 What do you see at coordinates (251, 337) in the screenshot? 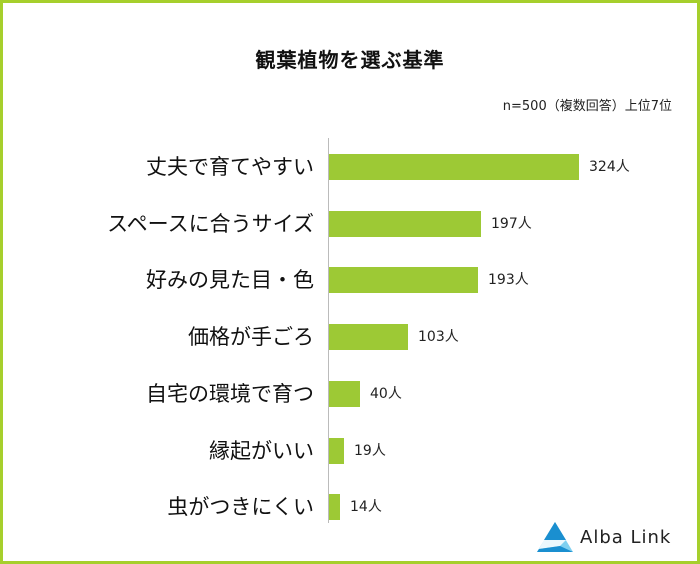
I see `category-label: 価格が手ごろ` at bounding box center [251, 337].